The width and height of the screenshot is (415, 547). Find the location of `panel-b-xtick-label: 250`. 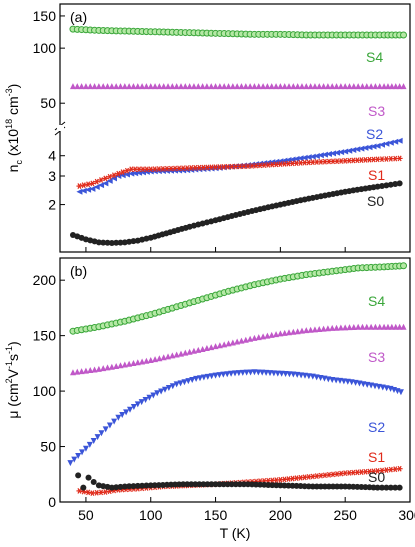

panel-b-xtick-label: 250 is located at coordinates (346, 515).